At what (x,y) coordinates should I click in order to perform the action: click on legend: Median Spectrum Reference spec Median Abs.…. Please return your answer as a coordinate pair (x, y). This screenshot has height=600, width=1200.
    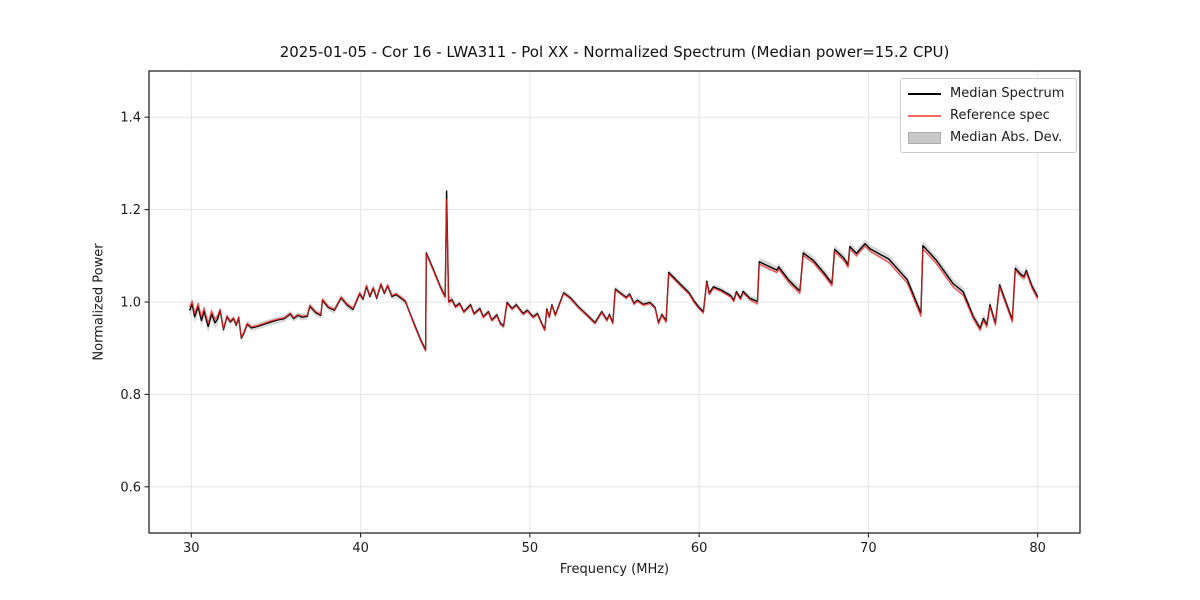
    Looking at the image, I should click on (988, 115).